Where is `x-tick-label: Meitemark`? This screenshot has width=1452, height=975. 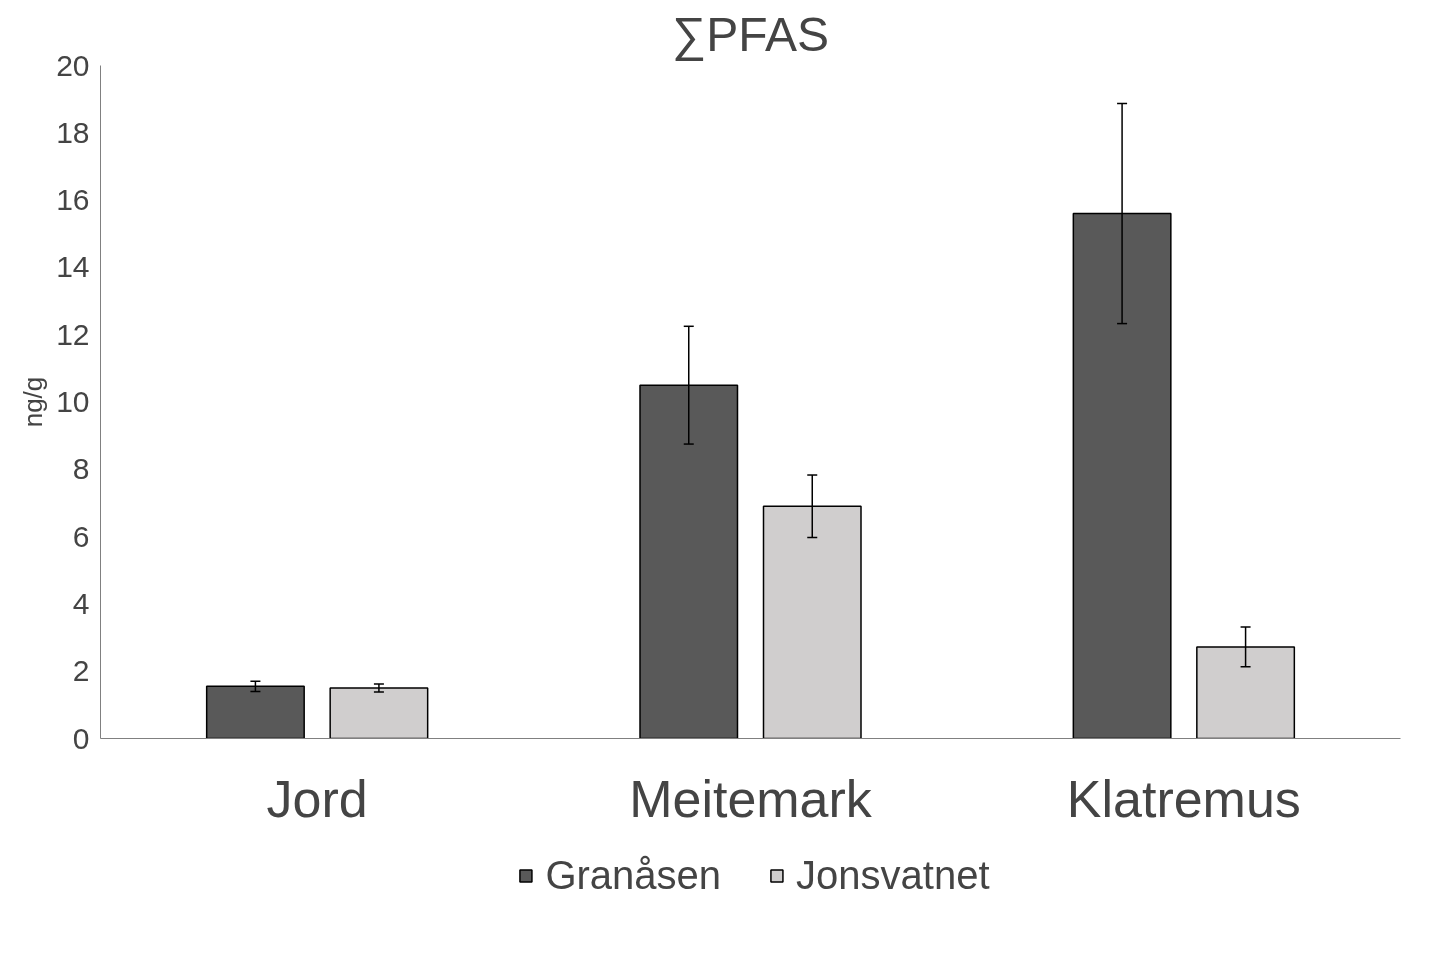 x-tick-label: Meitemark is located at coordinates (751, 798).